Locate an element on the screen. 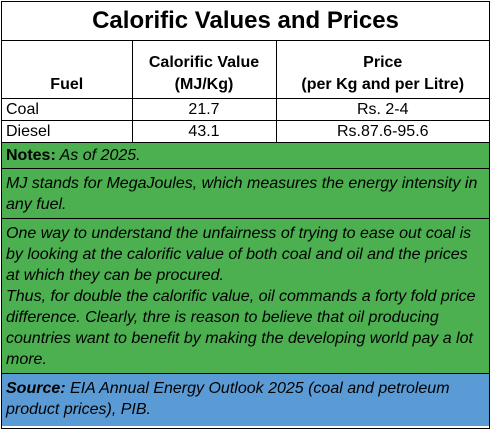  header-price-line2: (per Kg and per Litre) is located at coordinates (383, 84).